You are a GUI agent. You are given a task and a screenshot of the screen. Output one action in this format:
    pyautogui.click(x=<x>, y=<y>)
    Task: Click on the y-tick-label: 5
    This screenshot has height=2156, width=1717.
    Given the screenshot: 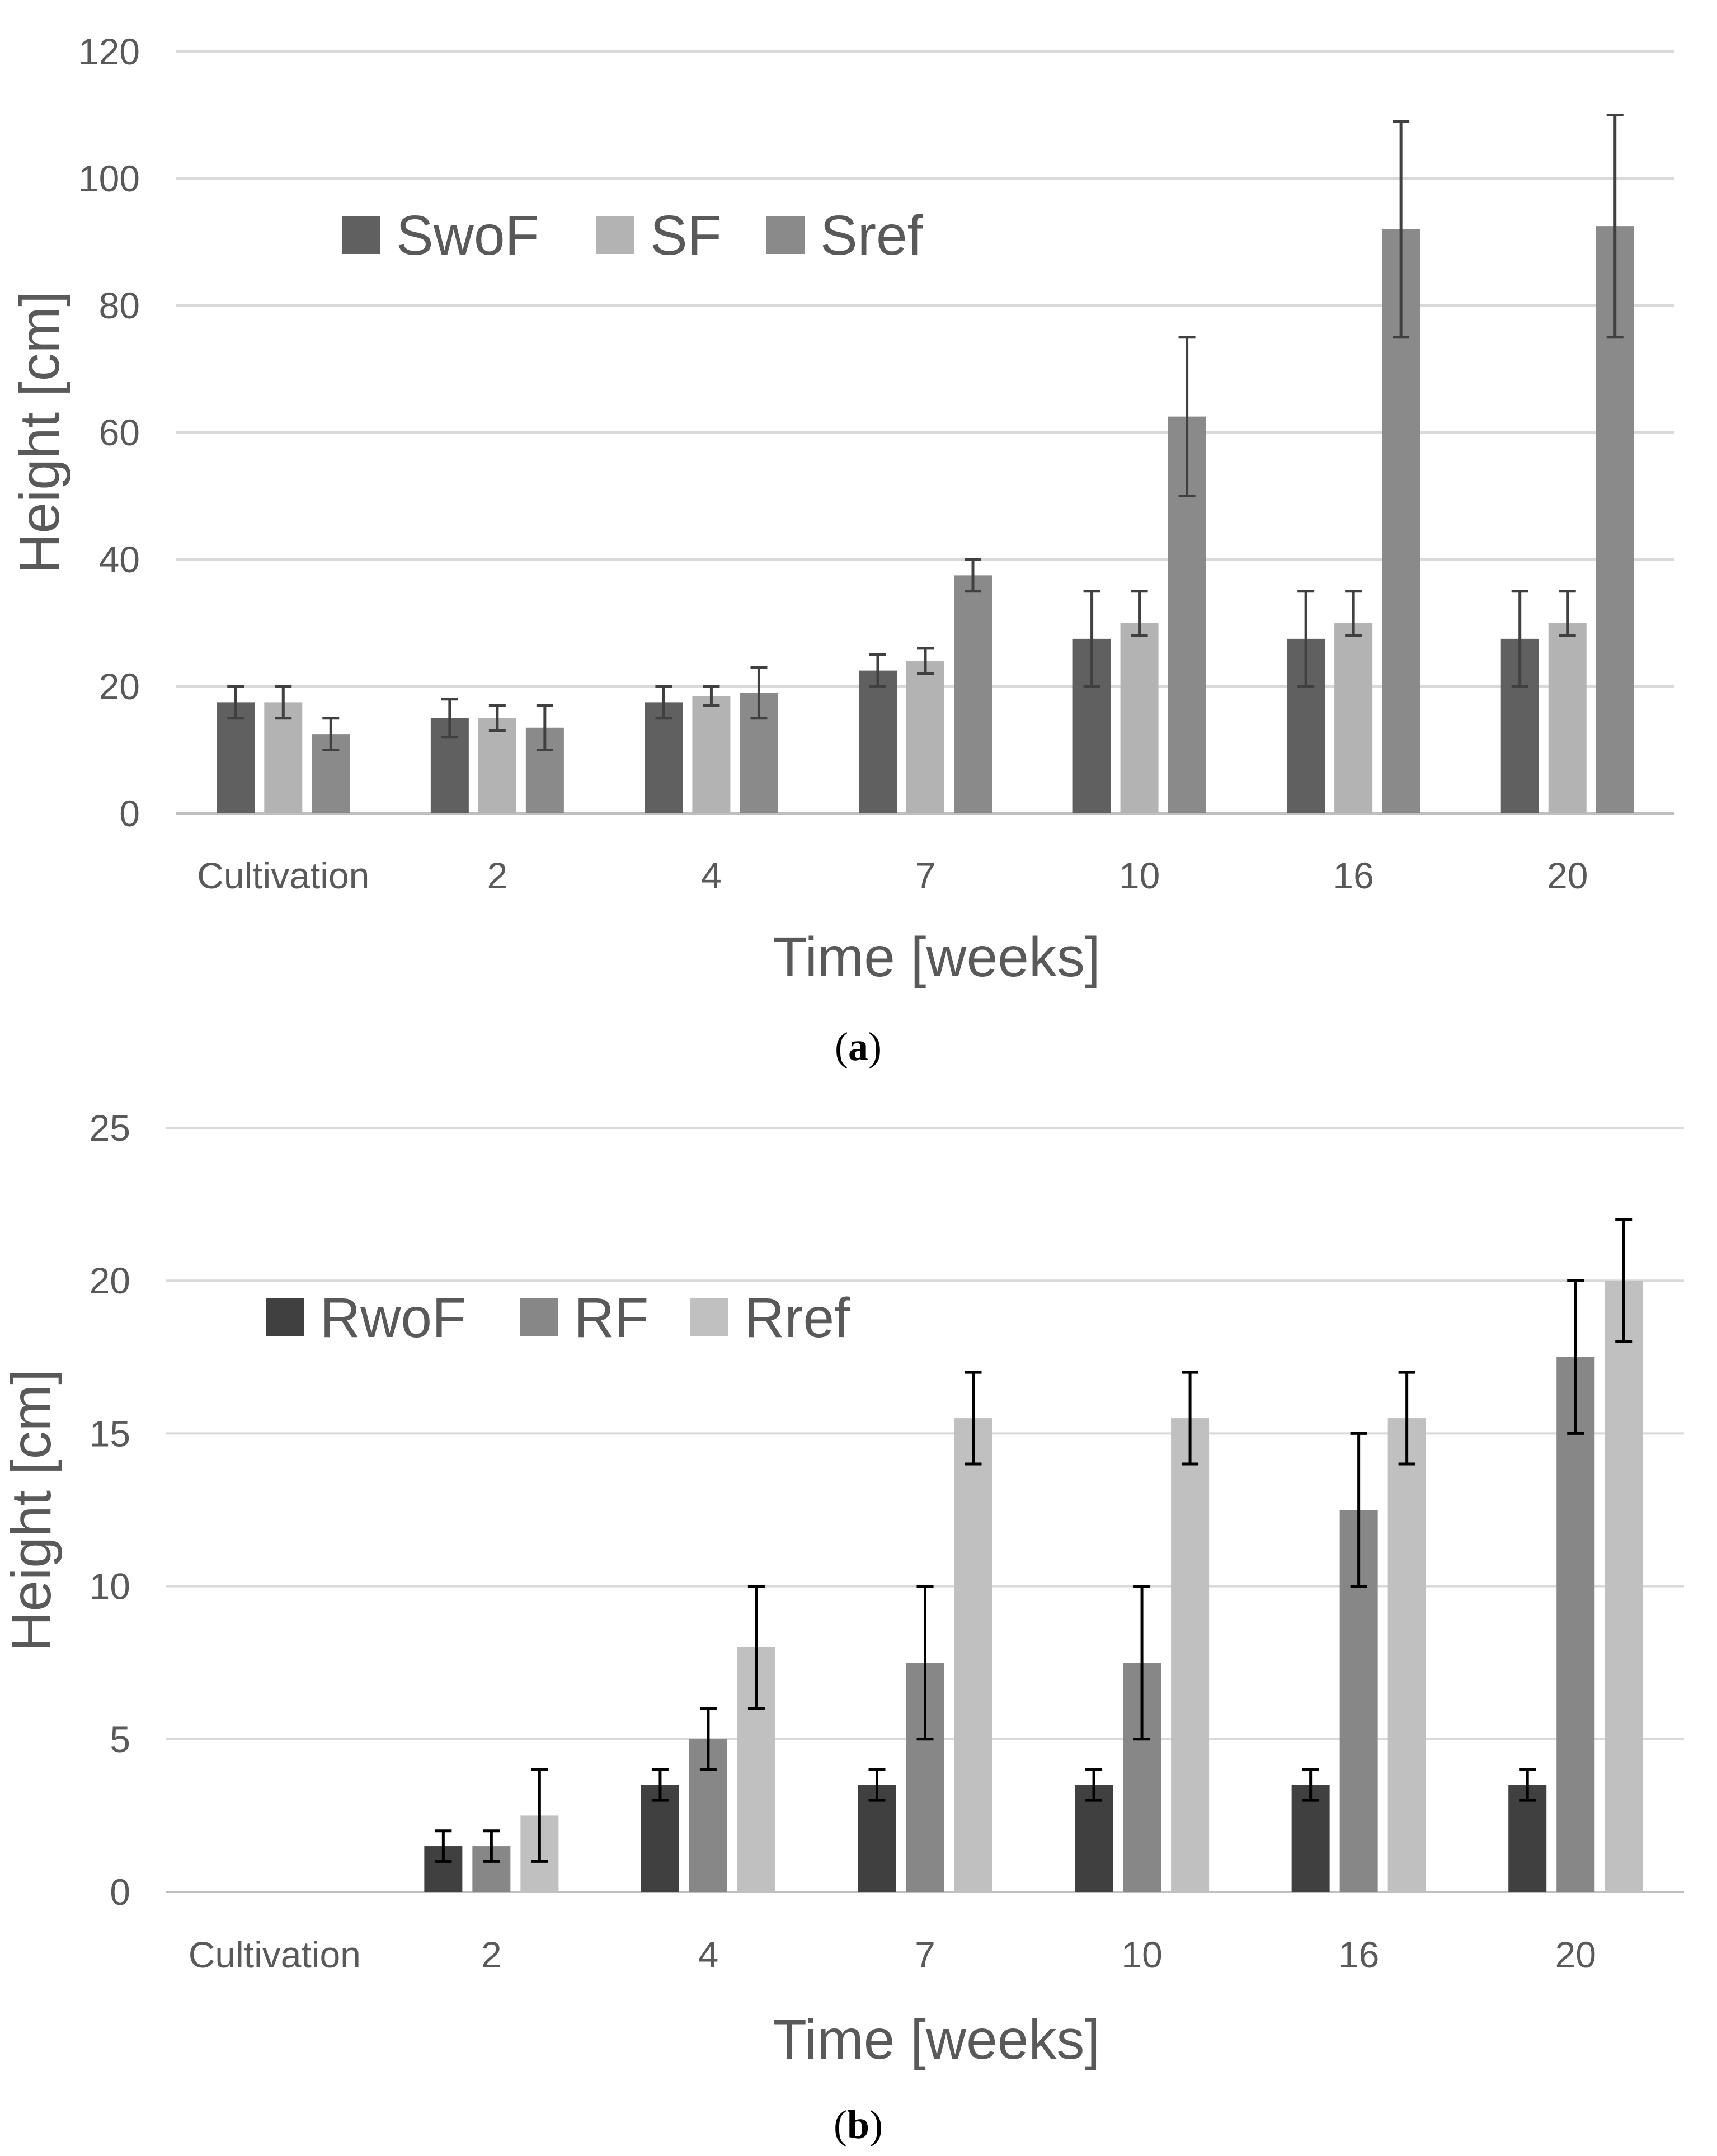 What is the action you would take?
    pyautogui.click(x=120, y=1740)
    